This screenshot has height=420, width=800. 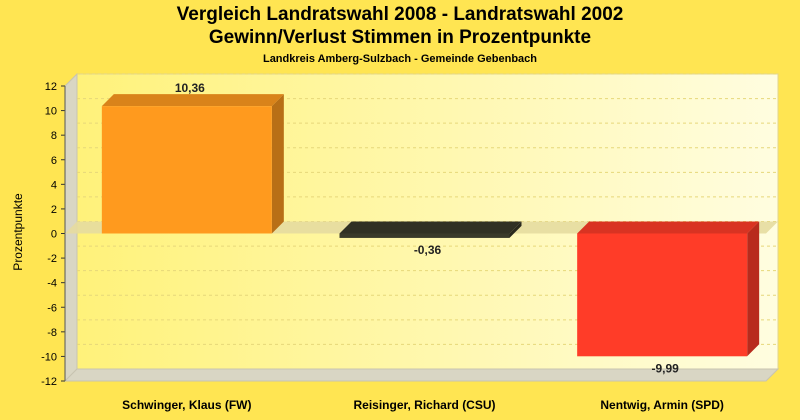 What do you see at coordinates (52, 259) in the screenshot?
I see `y-tick-label: -2` at bounding box center [52, 259].